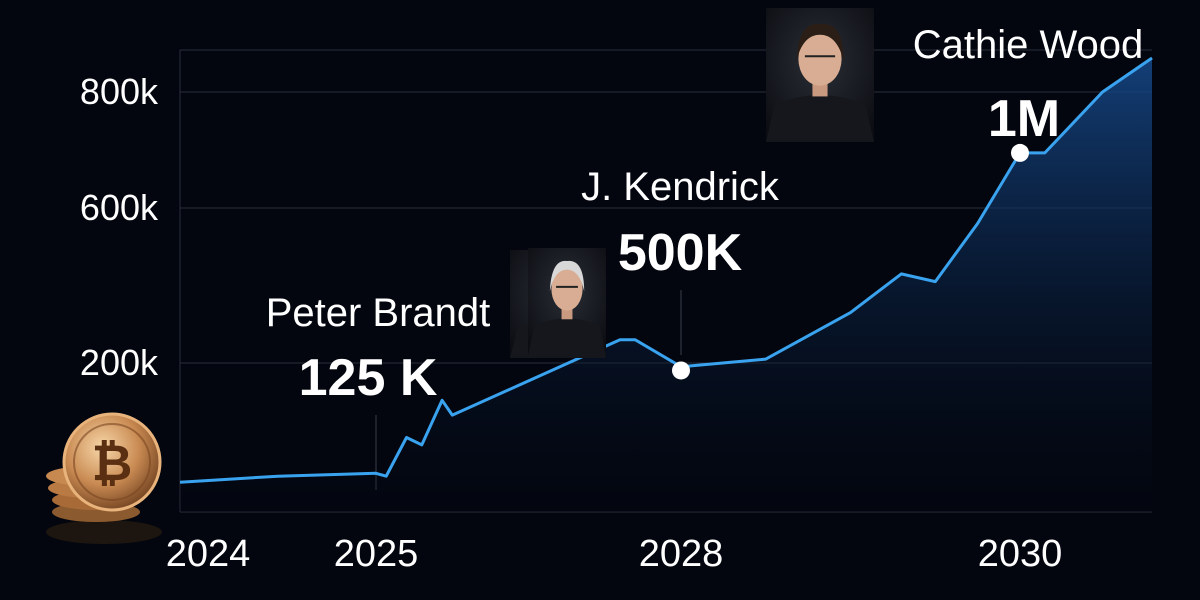 Image resolution: width=1200 pixels, height=600 pixels. I want to click on y-tick-label: 800k, so click(119, 91).